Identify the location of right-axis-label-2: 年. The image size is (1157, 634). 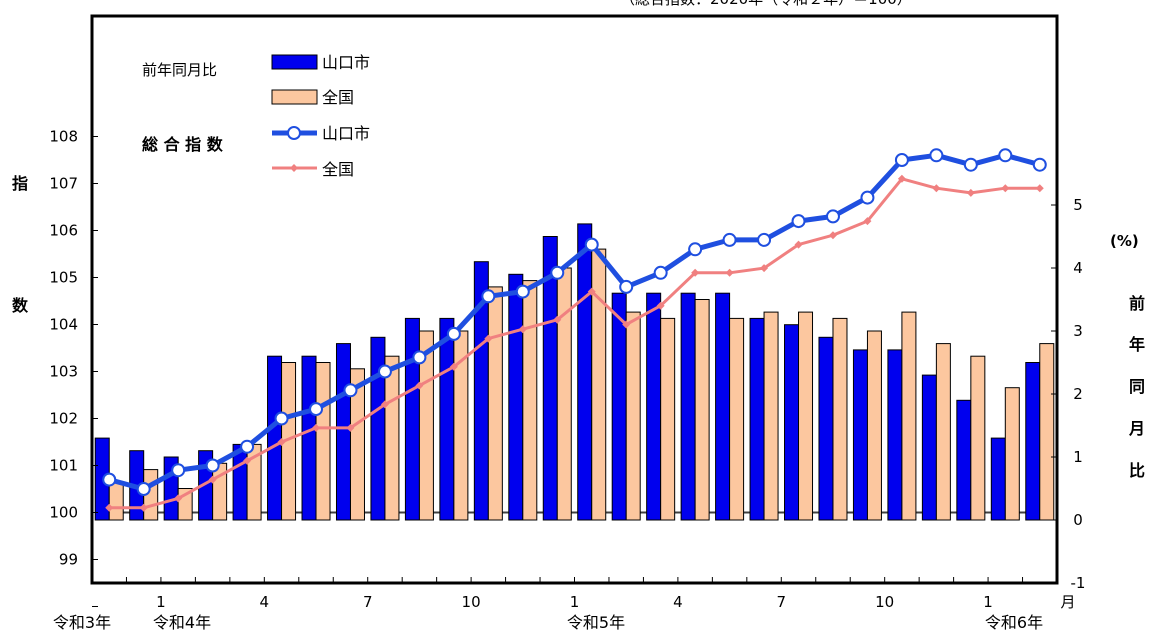
(1136, 344).